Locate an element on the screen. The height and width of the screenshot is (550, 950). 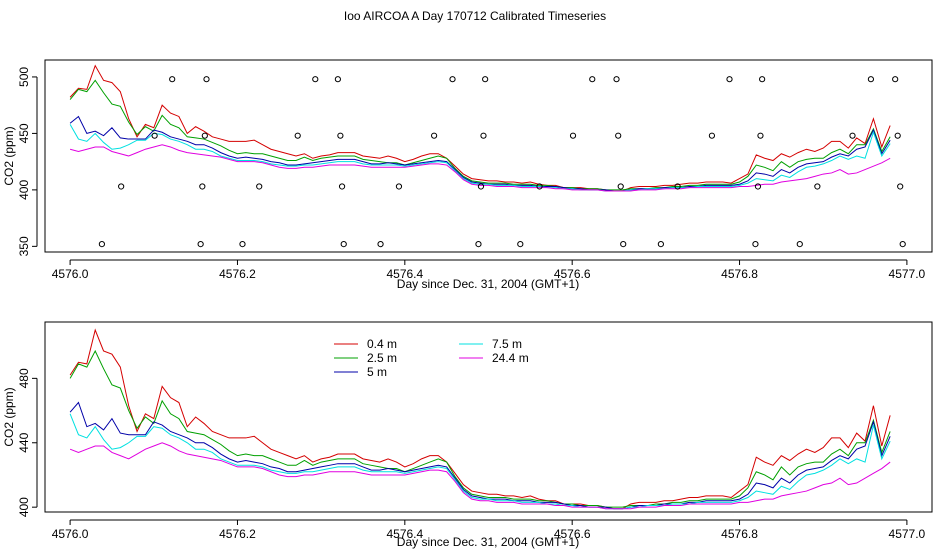
bottom-x-tick-label: 4576.2 is located at coordinates (237, 534).